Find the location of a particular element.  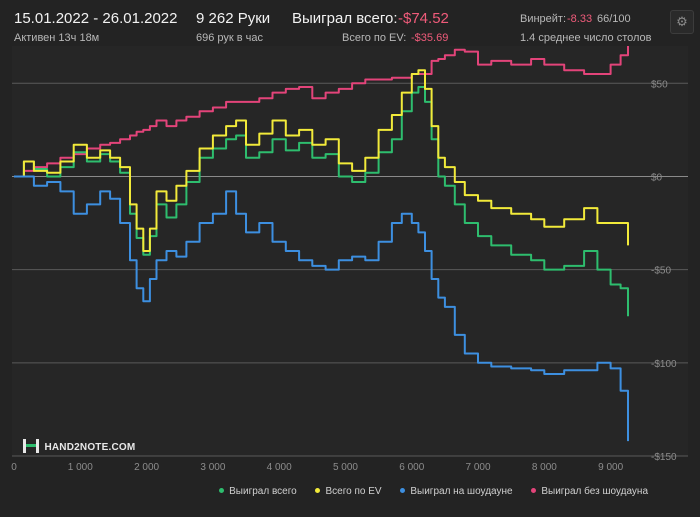

x-tick-label: 3 000 is located at coordinates (212, 467).